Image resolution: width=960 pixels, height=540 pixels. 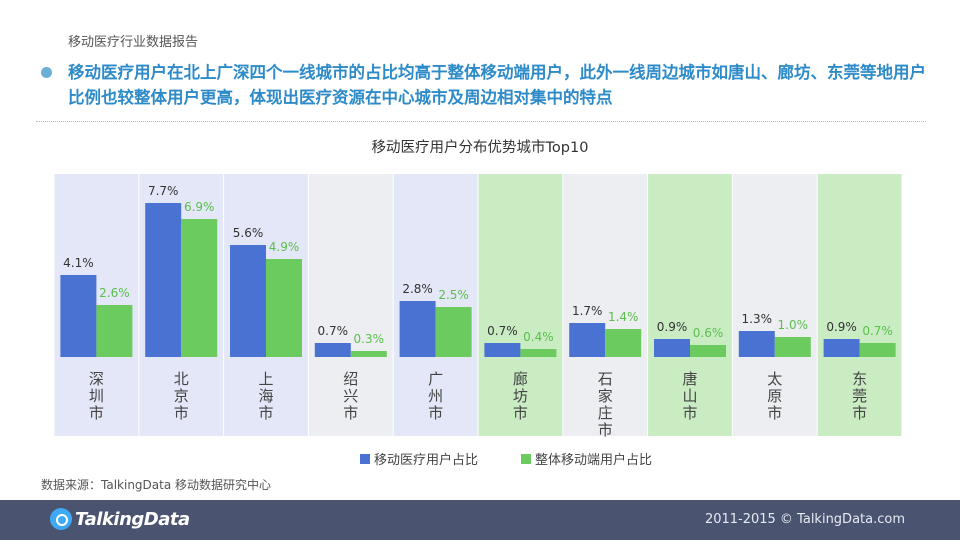 I want to click on category-label-char: 绍, so click(x=350, y=379).